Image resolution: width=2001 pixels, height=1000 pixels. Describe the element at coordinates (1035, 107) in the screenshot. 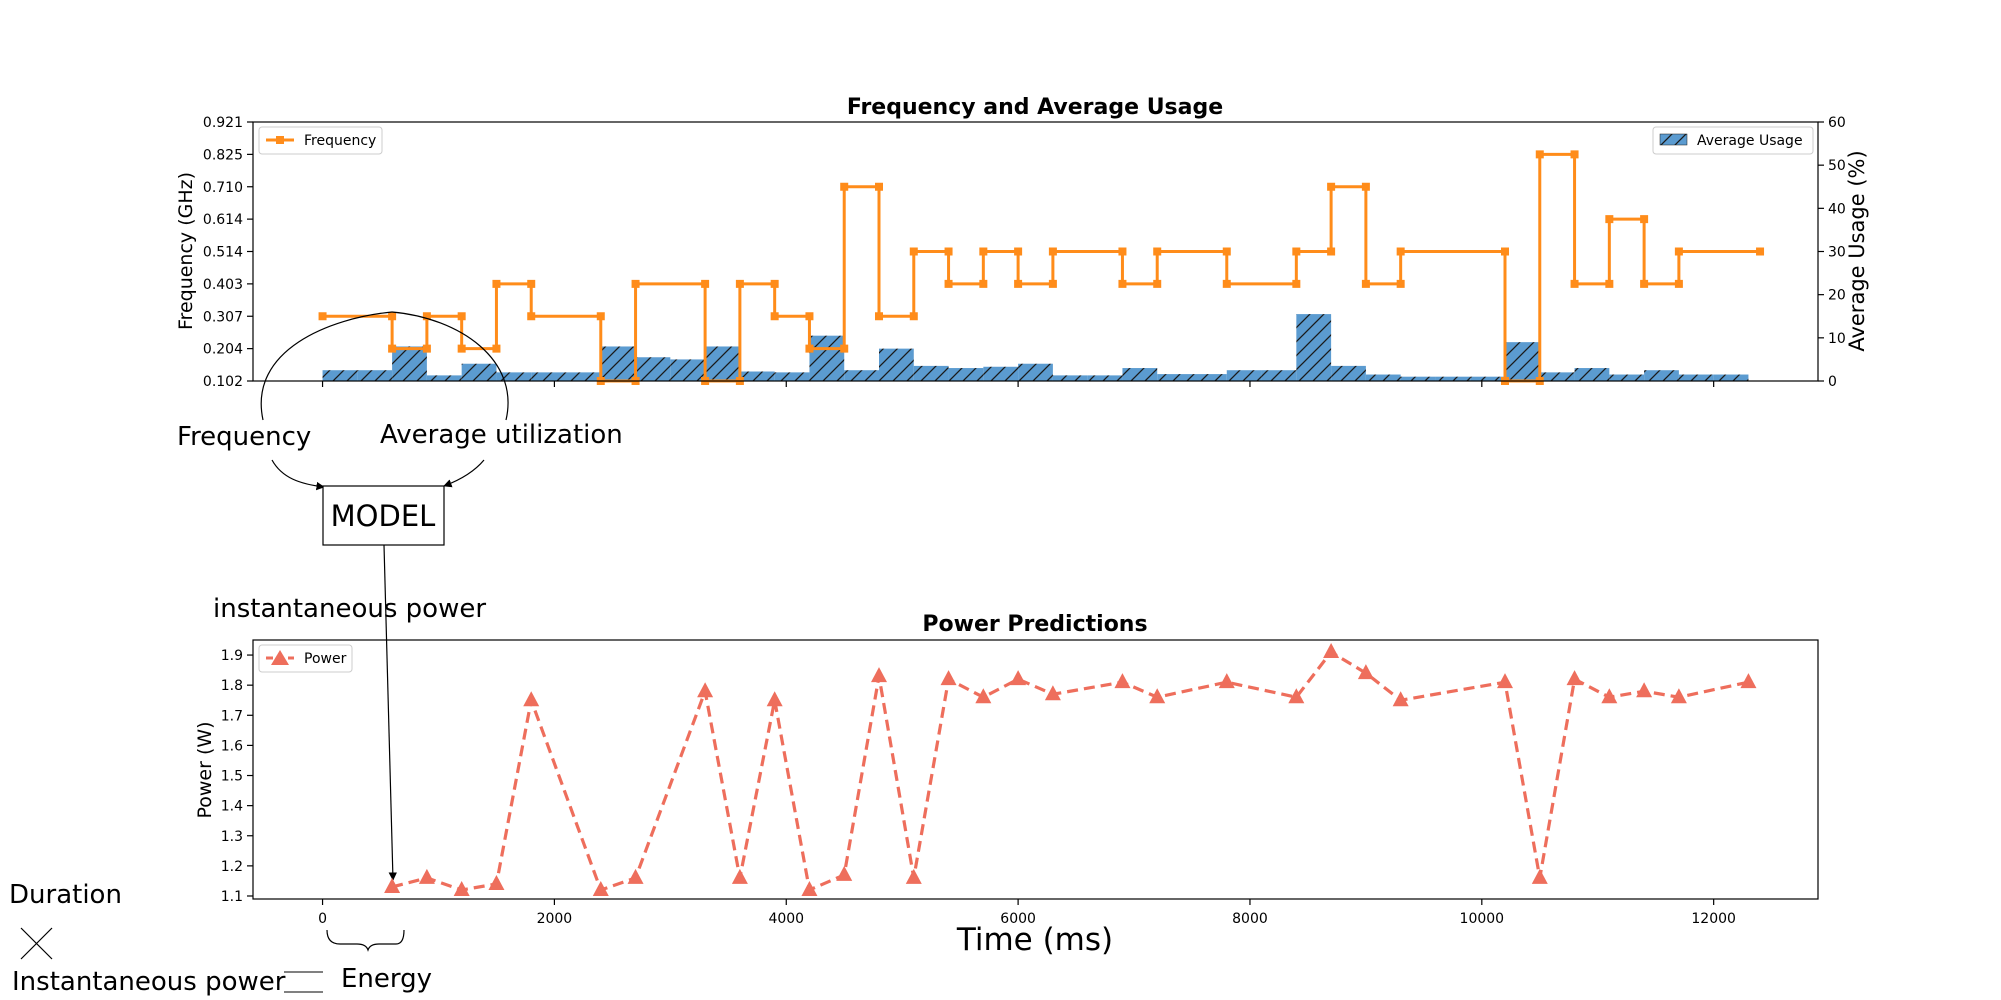

I see `top-chart-title: Frequency and Average Usage` at that location.